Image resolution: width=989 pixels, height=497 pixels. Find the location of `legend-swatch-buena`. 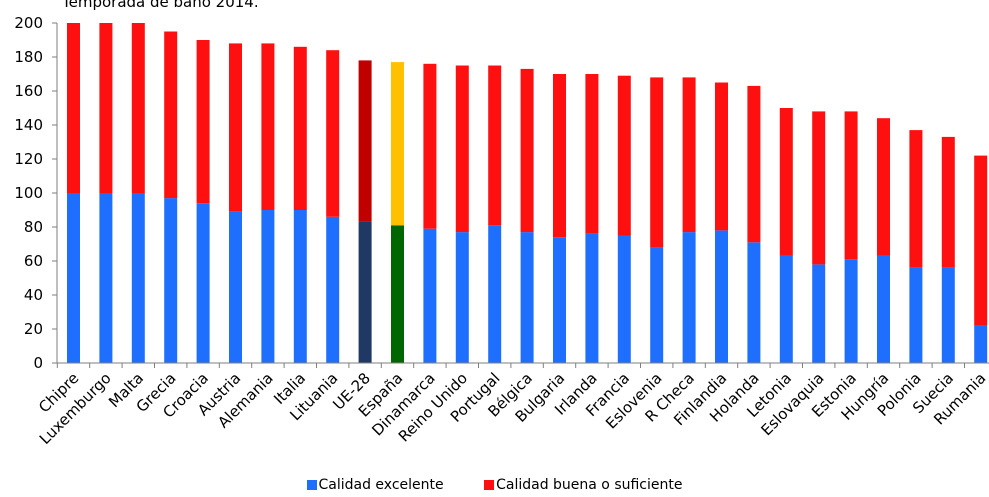

legend-swatch-buena is located at coordinates (489, 485).